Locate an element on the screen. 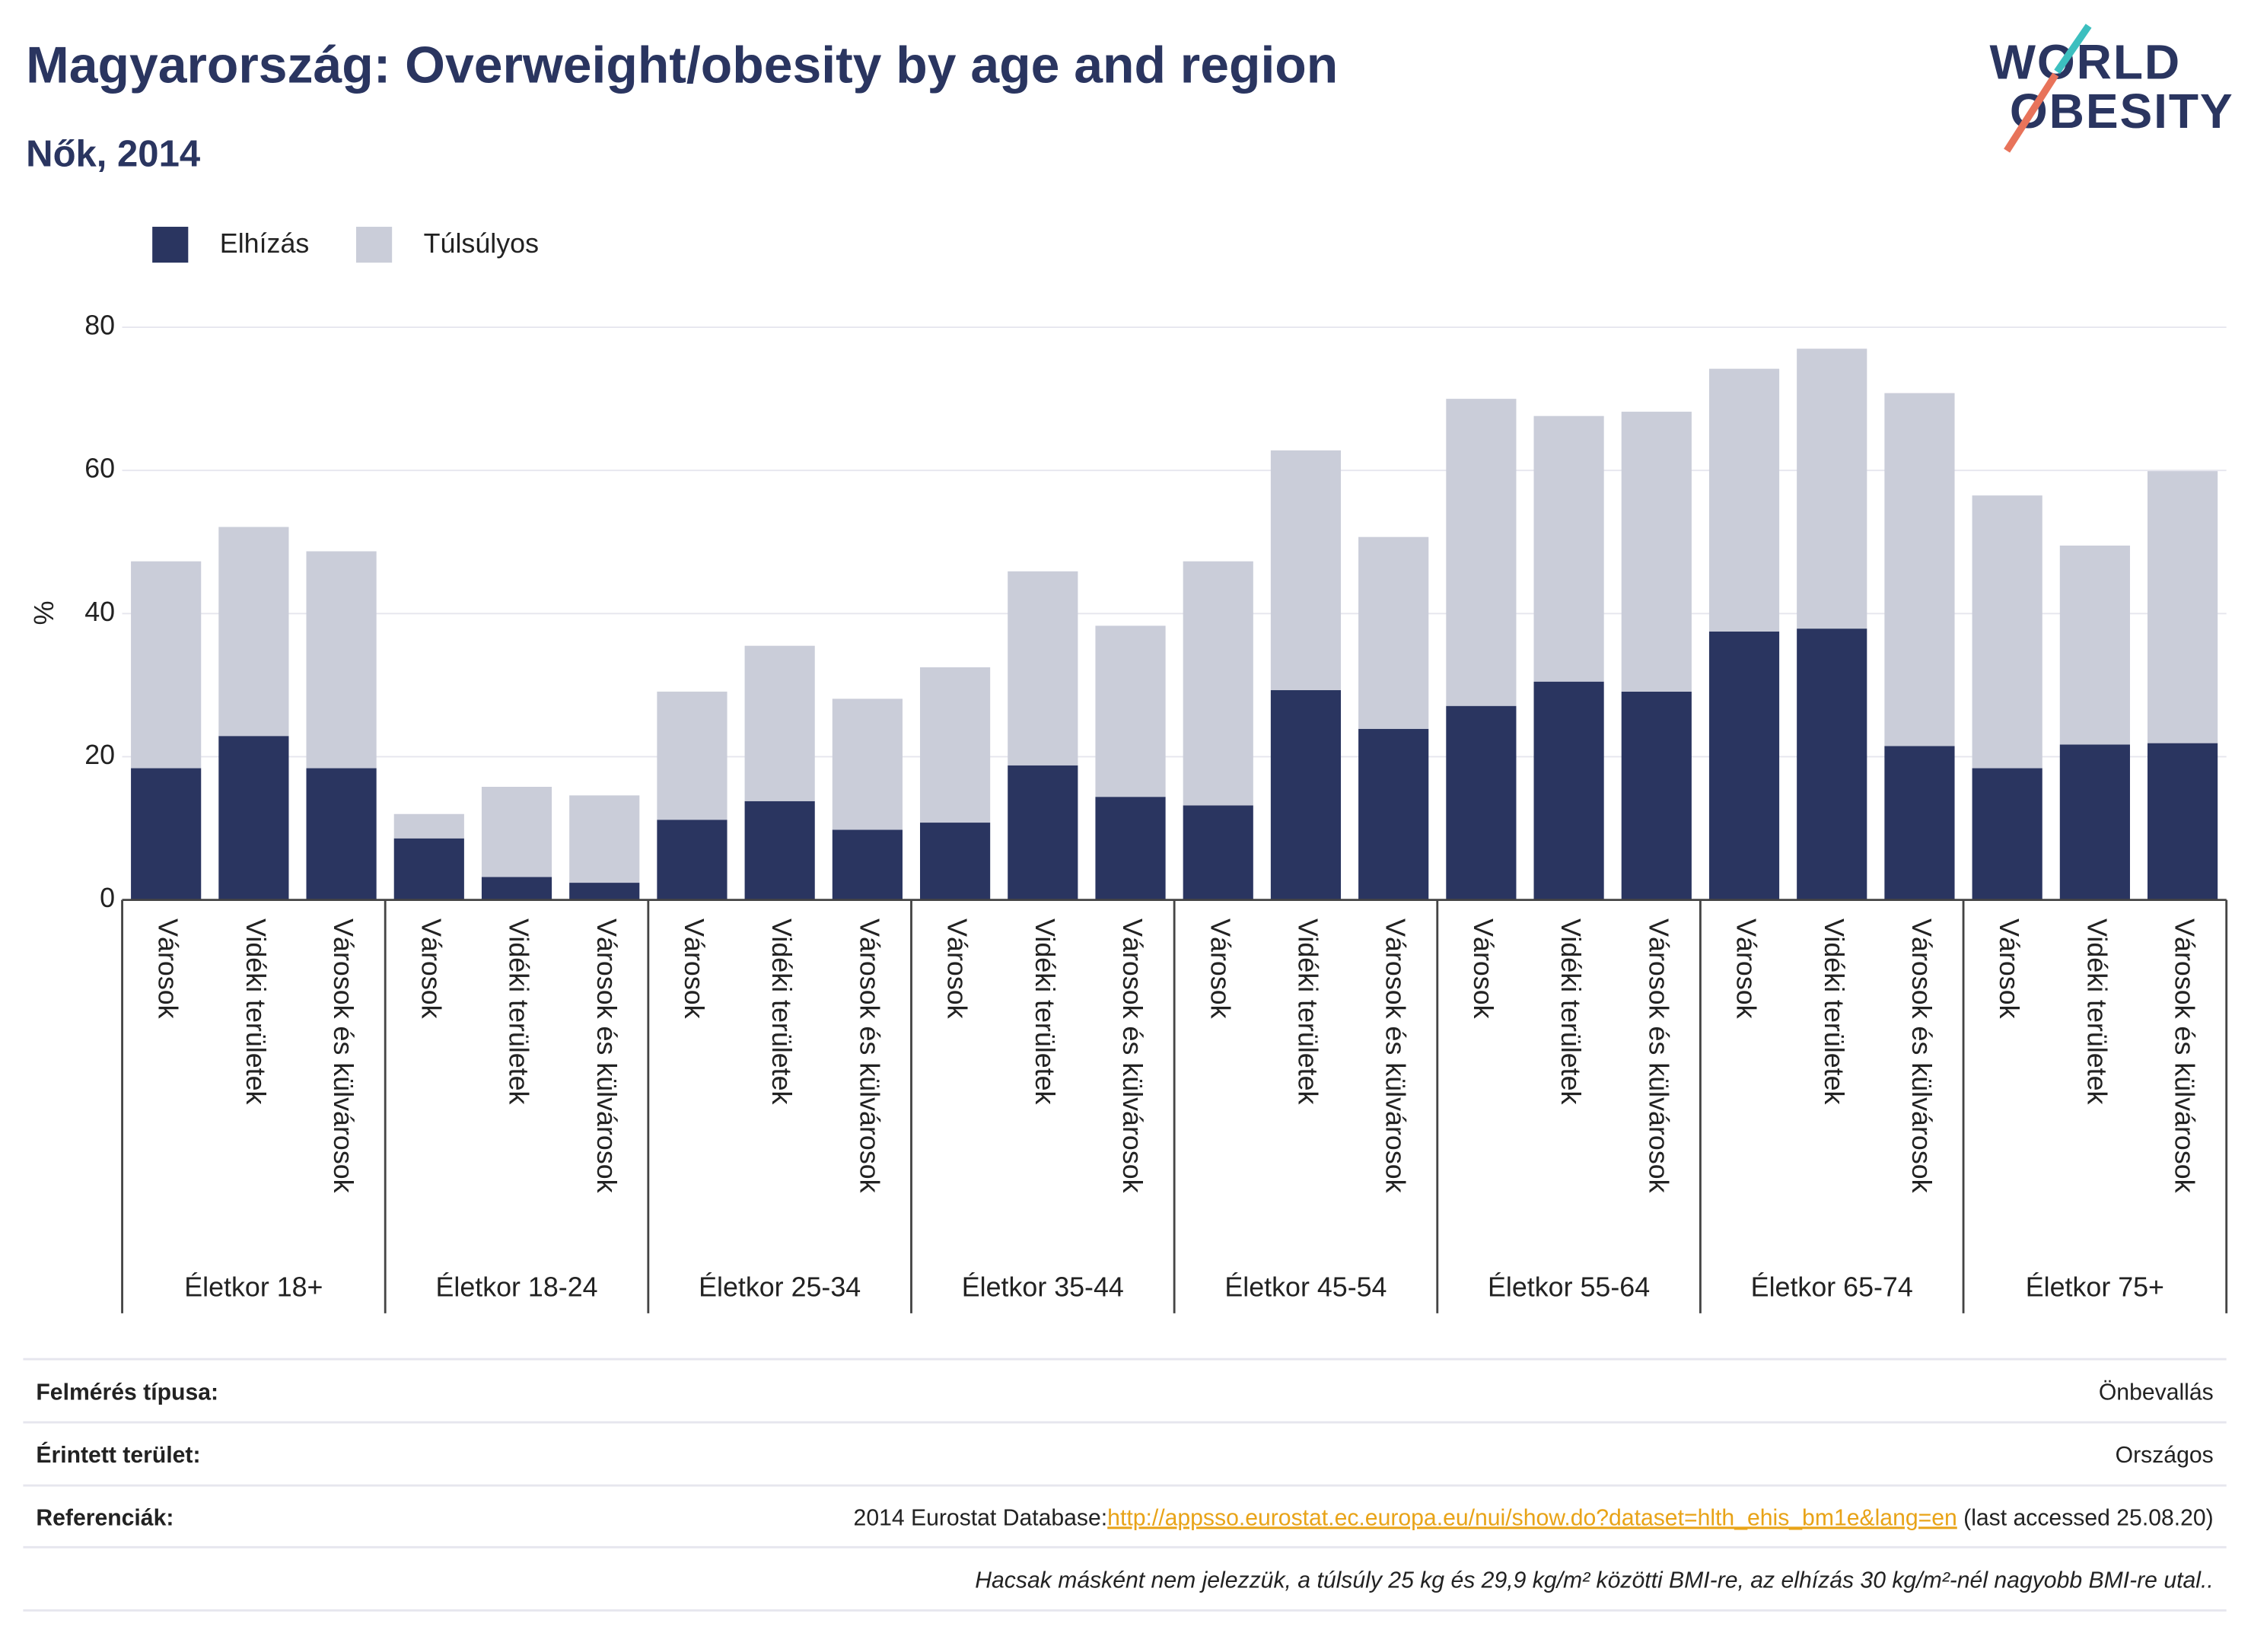  footer-label: Referenciák: is located at coordinates (105, 1517).